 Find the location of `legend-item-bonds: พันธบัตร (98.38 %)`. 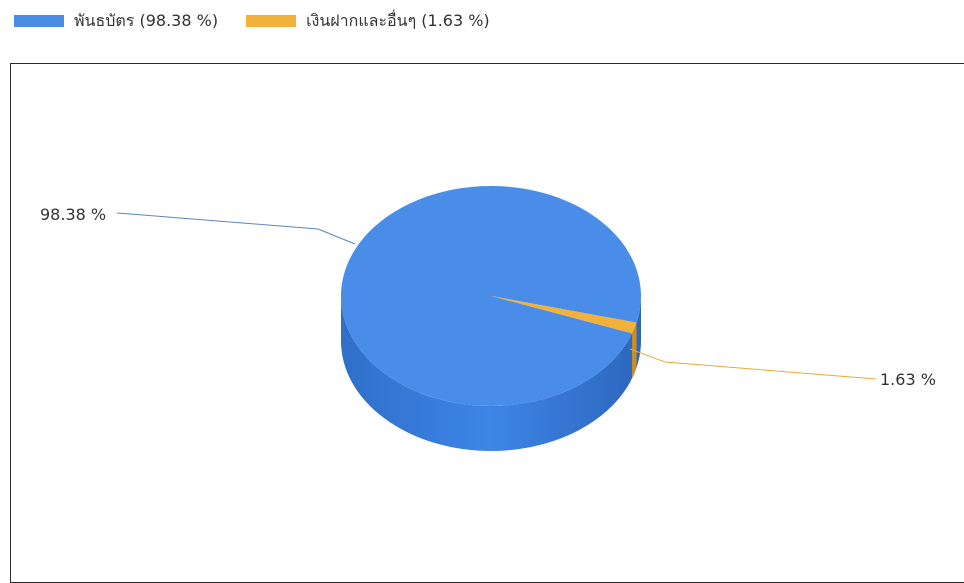

legend-item-bonds: พันธบัตร (98.38 %) is located at coordinates (116, 21).